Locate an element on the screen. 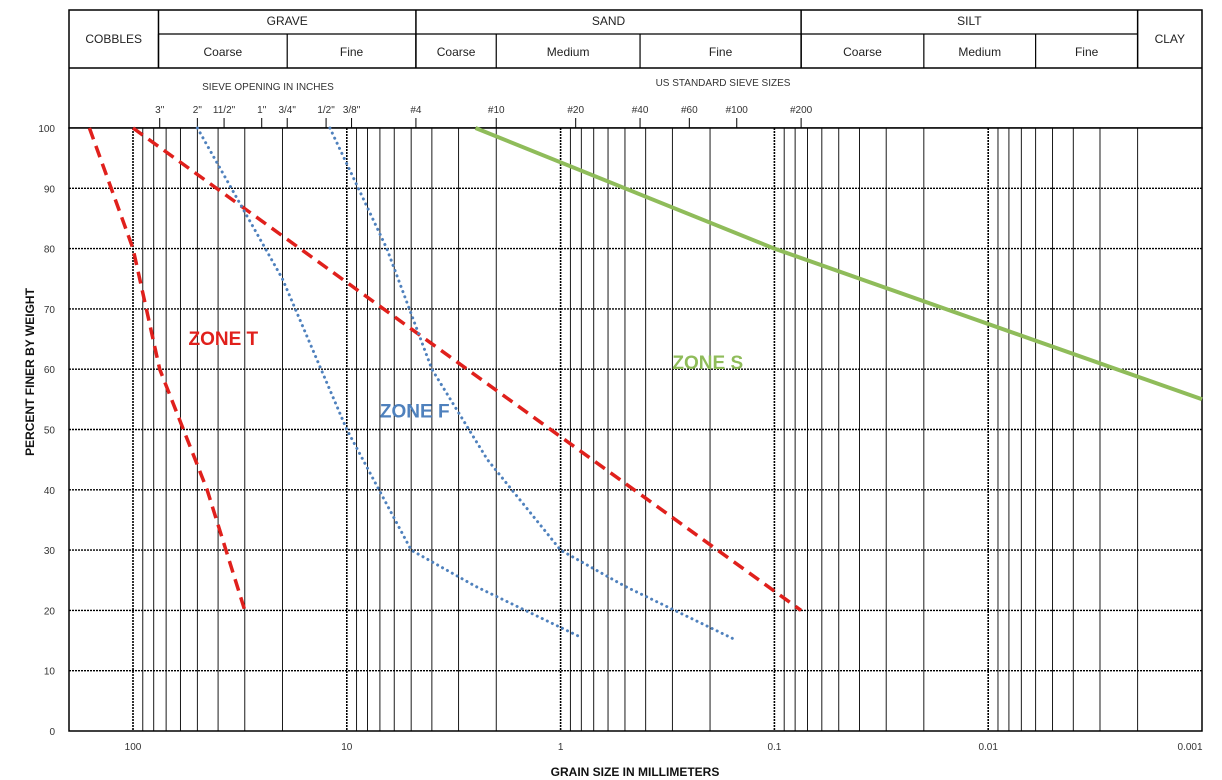 Image resolution: width=1222 pixels, height=780 pixels. sieve-label: 3" is located at coordinates (160, 110).